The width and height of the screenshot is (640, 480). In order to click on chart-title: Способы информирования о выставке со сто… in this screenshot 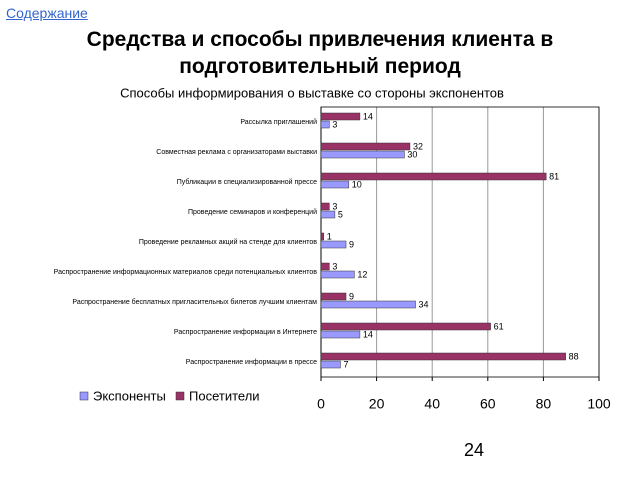, I will do `click(312, 92)`.